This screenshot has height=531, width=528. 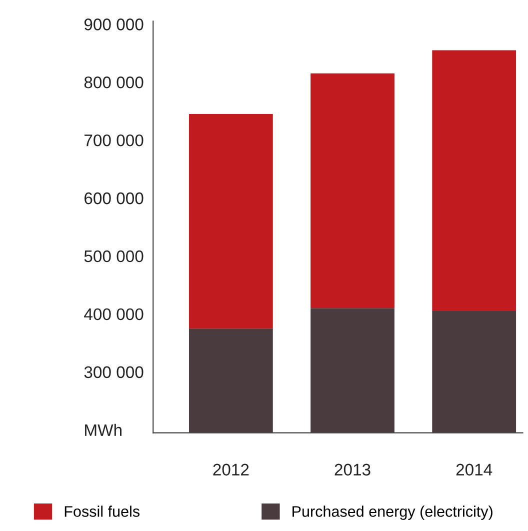 I want to click on y-tick-label: MWh, so click(x=103, y=430).